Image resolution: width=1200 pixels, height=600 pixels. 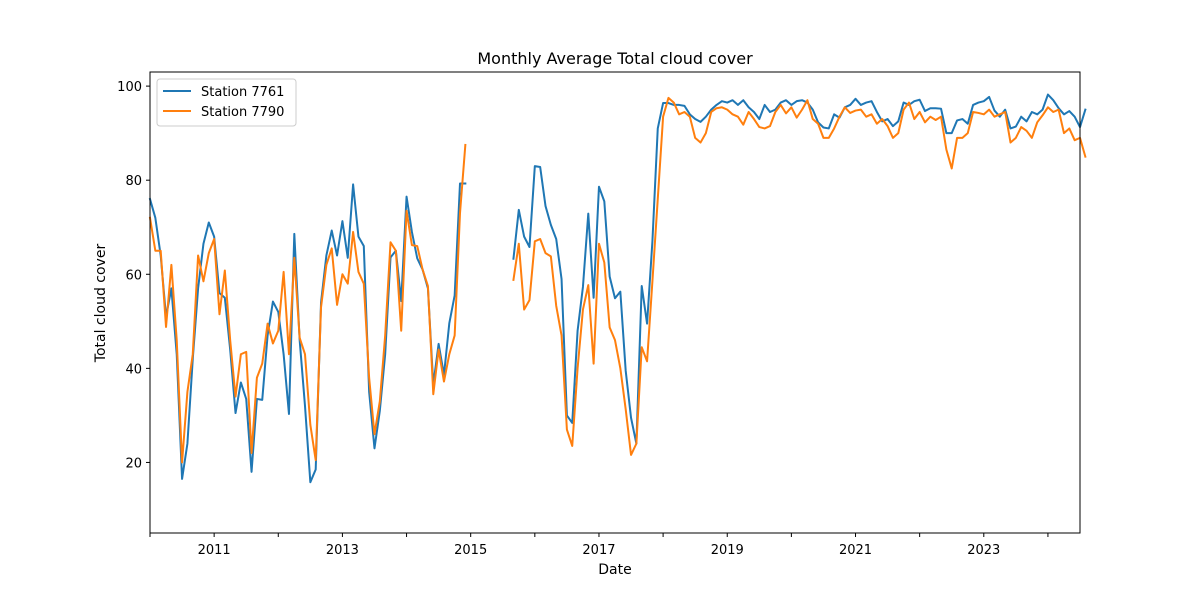 What do you see at coordinates (615, 58) in the screenshot?
I see `chart-title: Monthly Average Total cloud cover` at bounding box center [615, 58].